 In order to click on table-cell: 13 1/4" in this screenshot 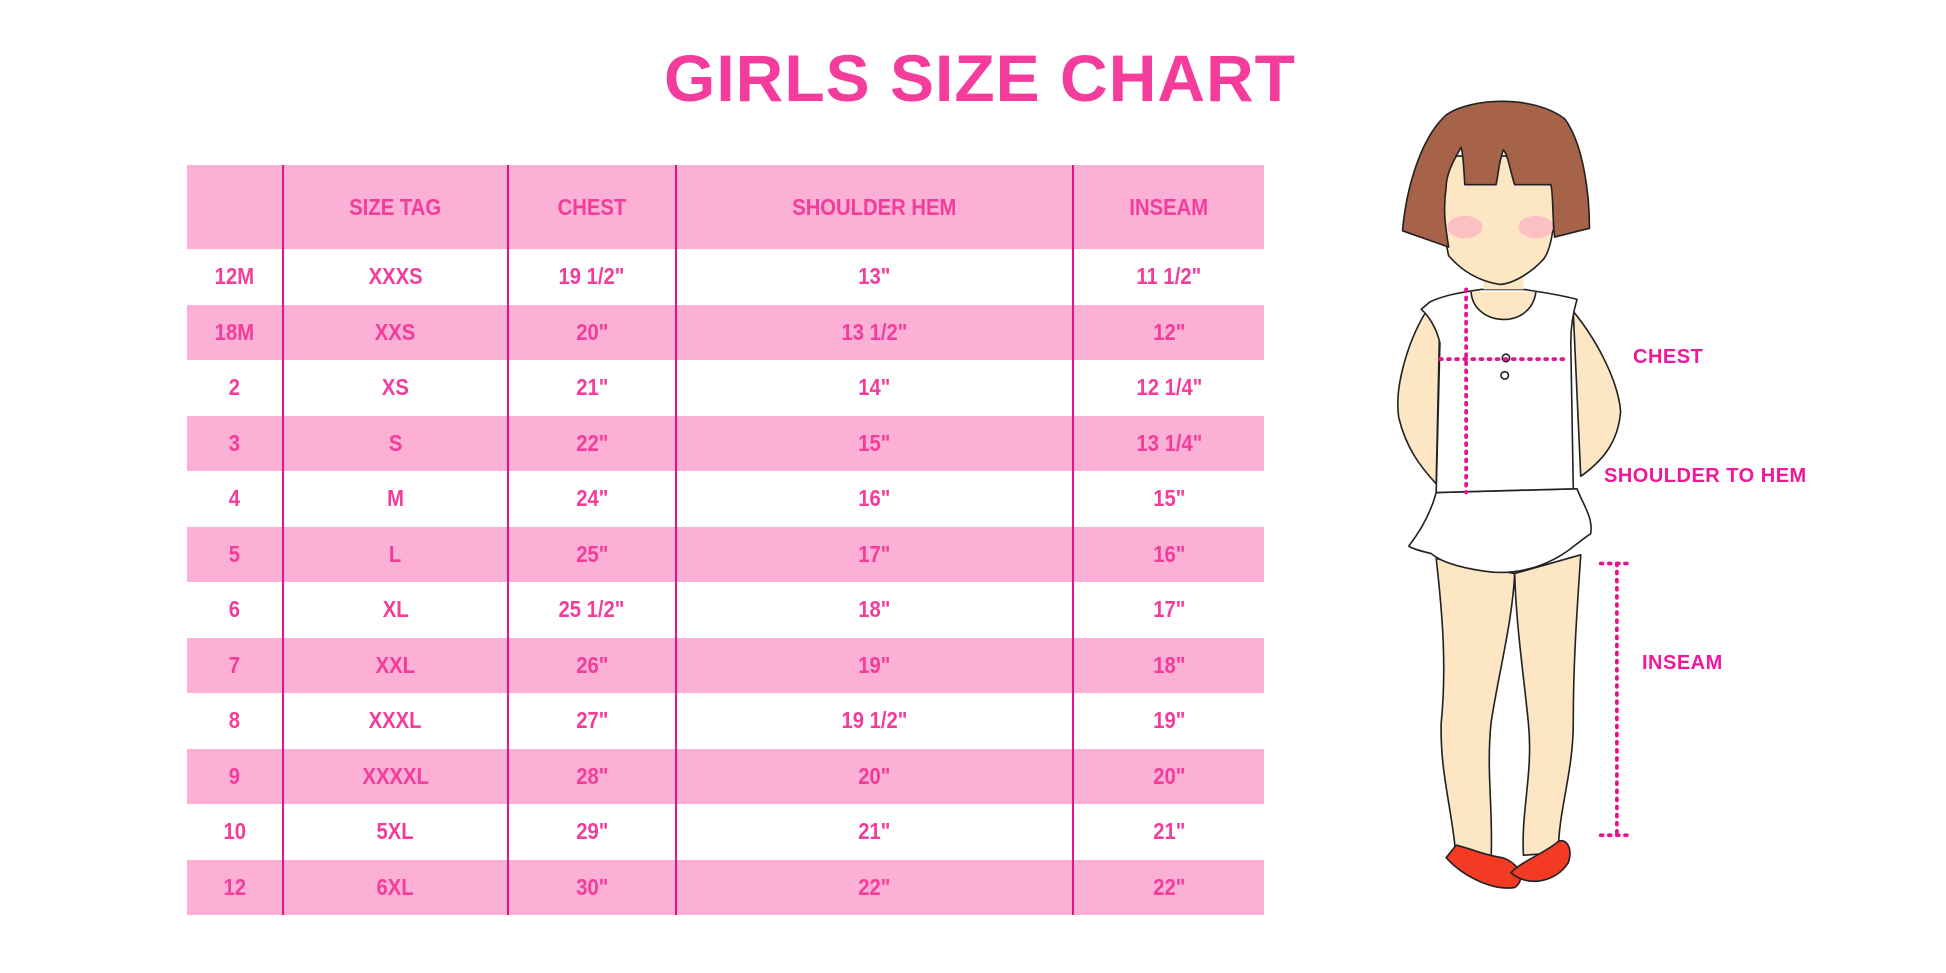, I will do `click(1168, 443)`.